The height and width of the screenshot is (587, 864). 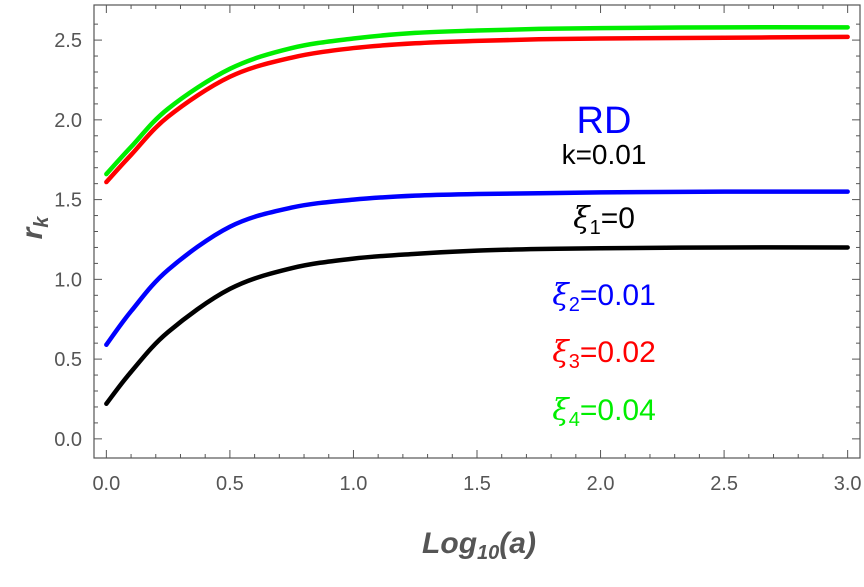 I want to click on x-axis-title: Log10(a), so click(x=479, y=545).